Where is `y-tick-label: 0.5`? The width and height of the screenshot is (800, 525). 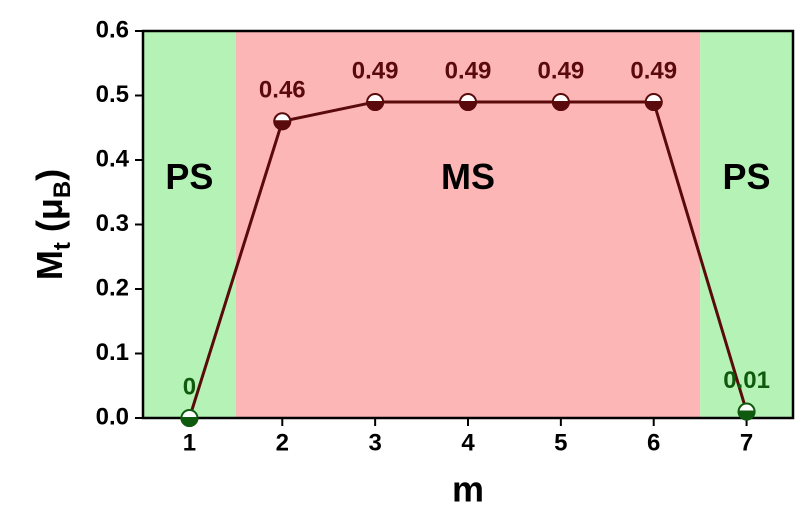 y-tick-label: 0.5 is located at coordinates (112, 94).